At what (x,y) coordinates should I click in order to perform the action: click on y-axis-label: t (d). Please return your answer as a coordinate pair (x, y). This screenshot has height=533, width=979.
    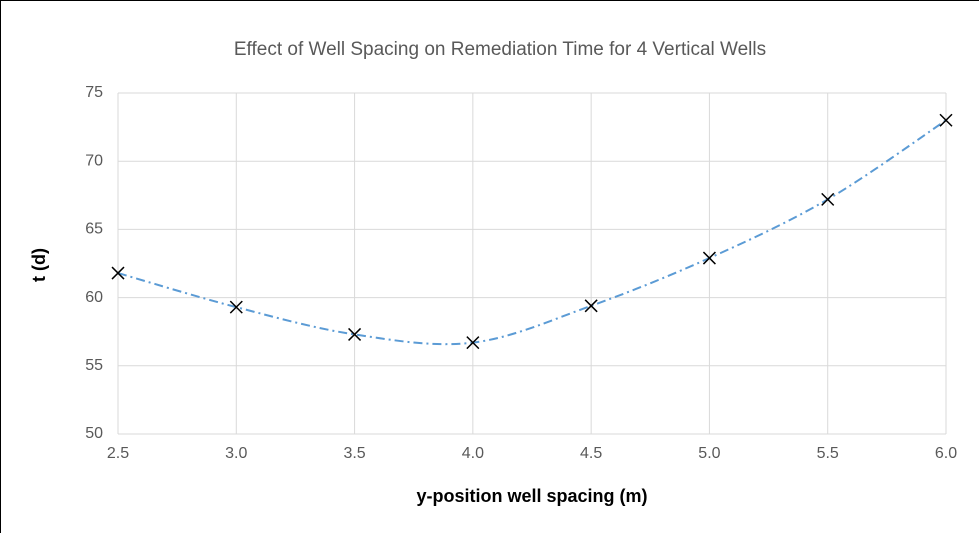
    Looking at the image, I should click on (39, 265).